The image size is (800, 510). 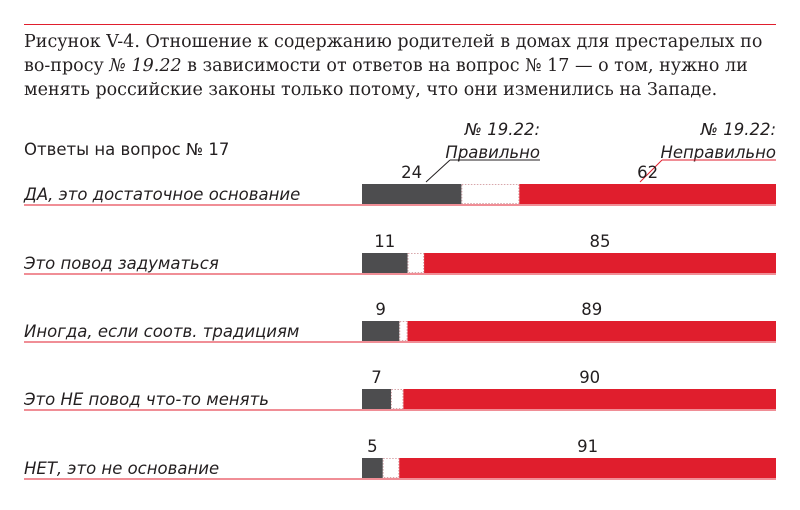 I want to click on category-label: ДА, это достаточное основание, so click(x=161, y=194).